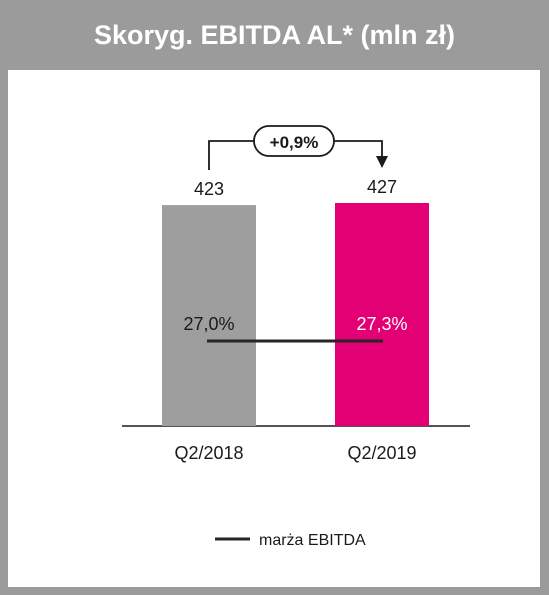  What do you see at coordinates (312, 540) in the screenshot?
I see `legend-label: marża EBITDA` at bounding box center [312, 540].